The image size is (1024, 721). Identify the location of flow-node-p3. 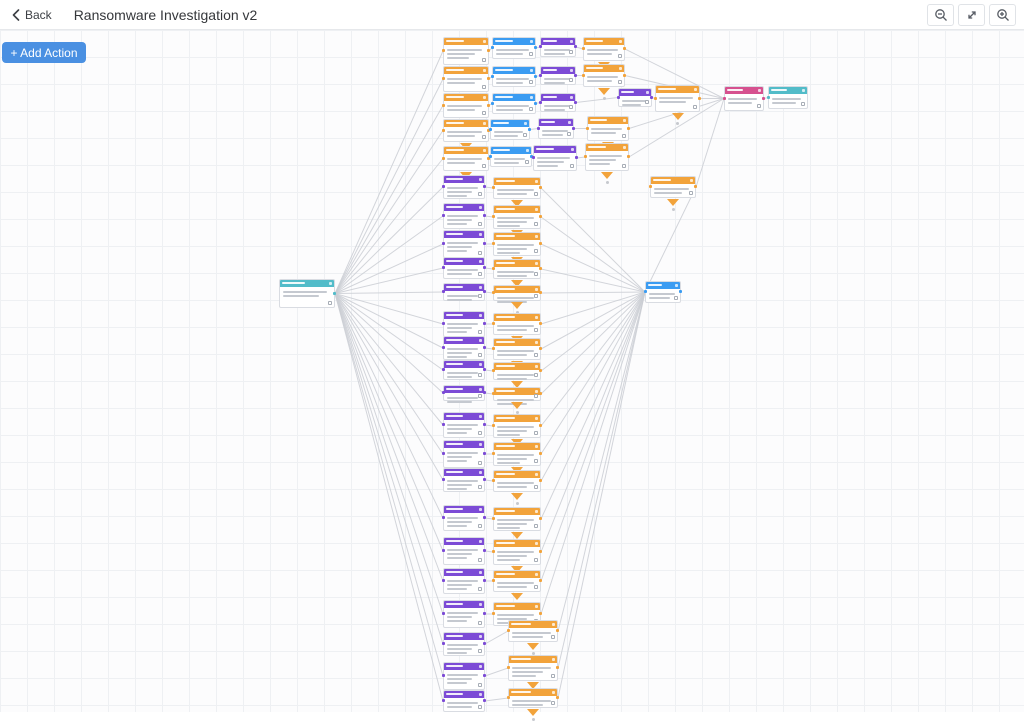
(464, 244).